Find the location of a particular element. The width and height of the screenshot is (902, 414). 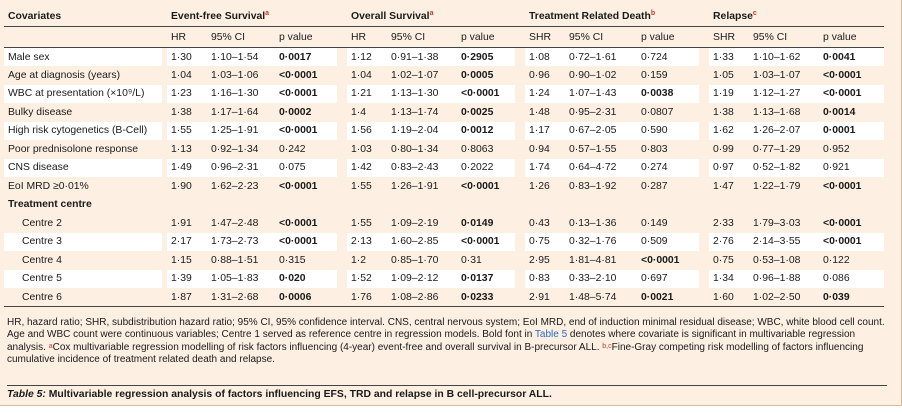

table-cell: 2·95 is located at coordinates (539, 260).